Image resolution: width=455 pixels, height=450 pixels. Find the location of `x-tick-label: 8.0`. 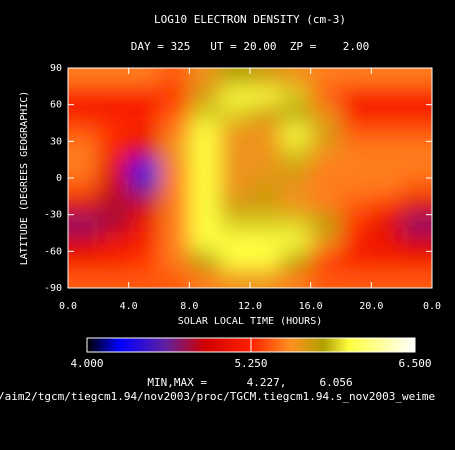

x-tick-label: 8.0 is located at coordinates (189, 306).